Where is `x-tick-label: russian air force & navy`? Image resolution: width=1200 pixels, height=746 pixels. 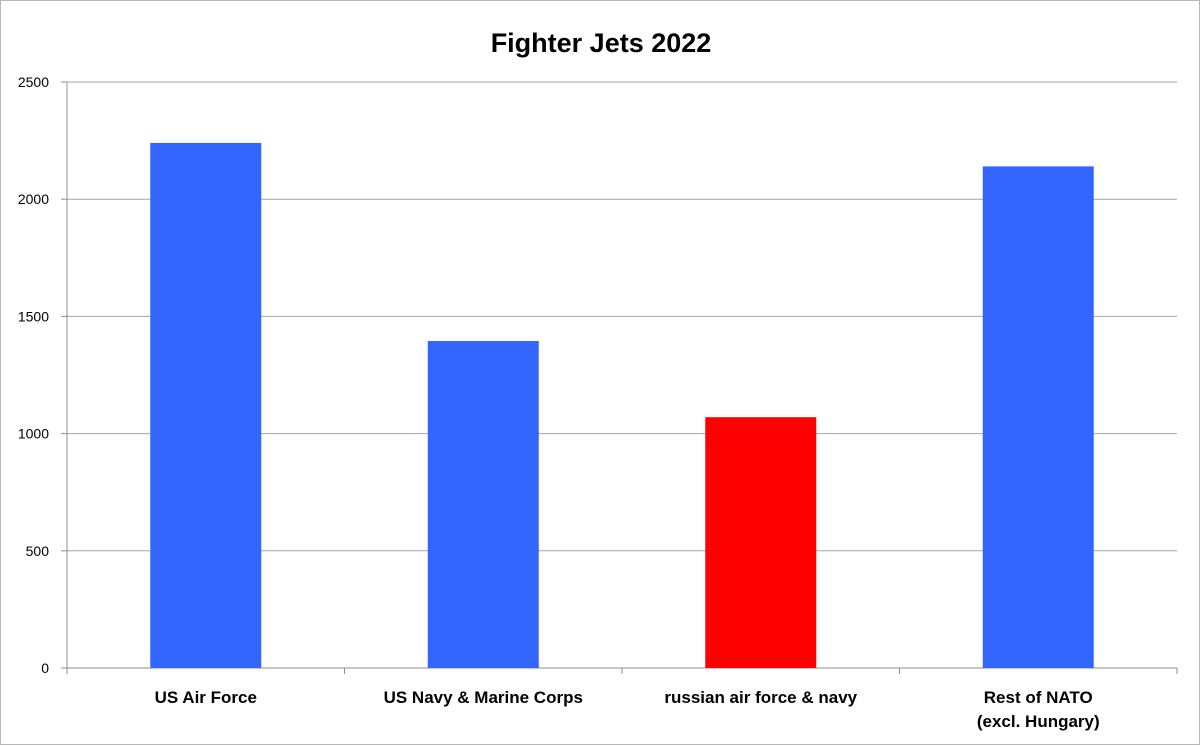 x-tick-label: russian air force & navy is located at coordinates (760, 697).